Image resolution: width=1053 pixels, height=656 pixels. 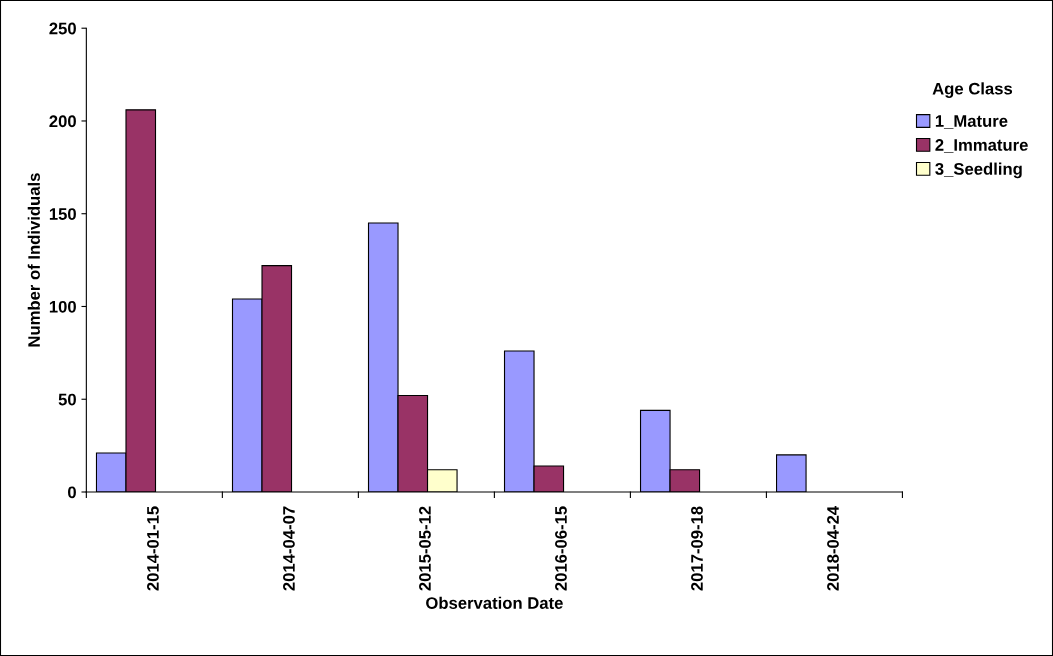 What do you see at coordinates (67, 399) in the screenshot?
I see `y-tick-label: 50` at bounding box center [67, 399].